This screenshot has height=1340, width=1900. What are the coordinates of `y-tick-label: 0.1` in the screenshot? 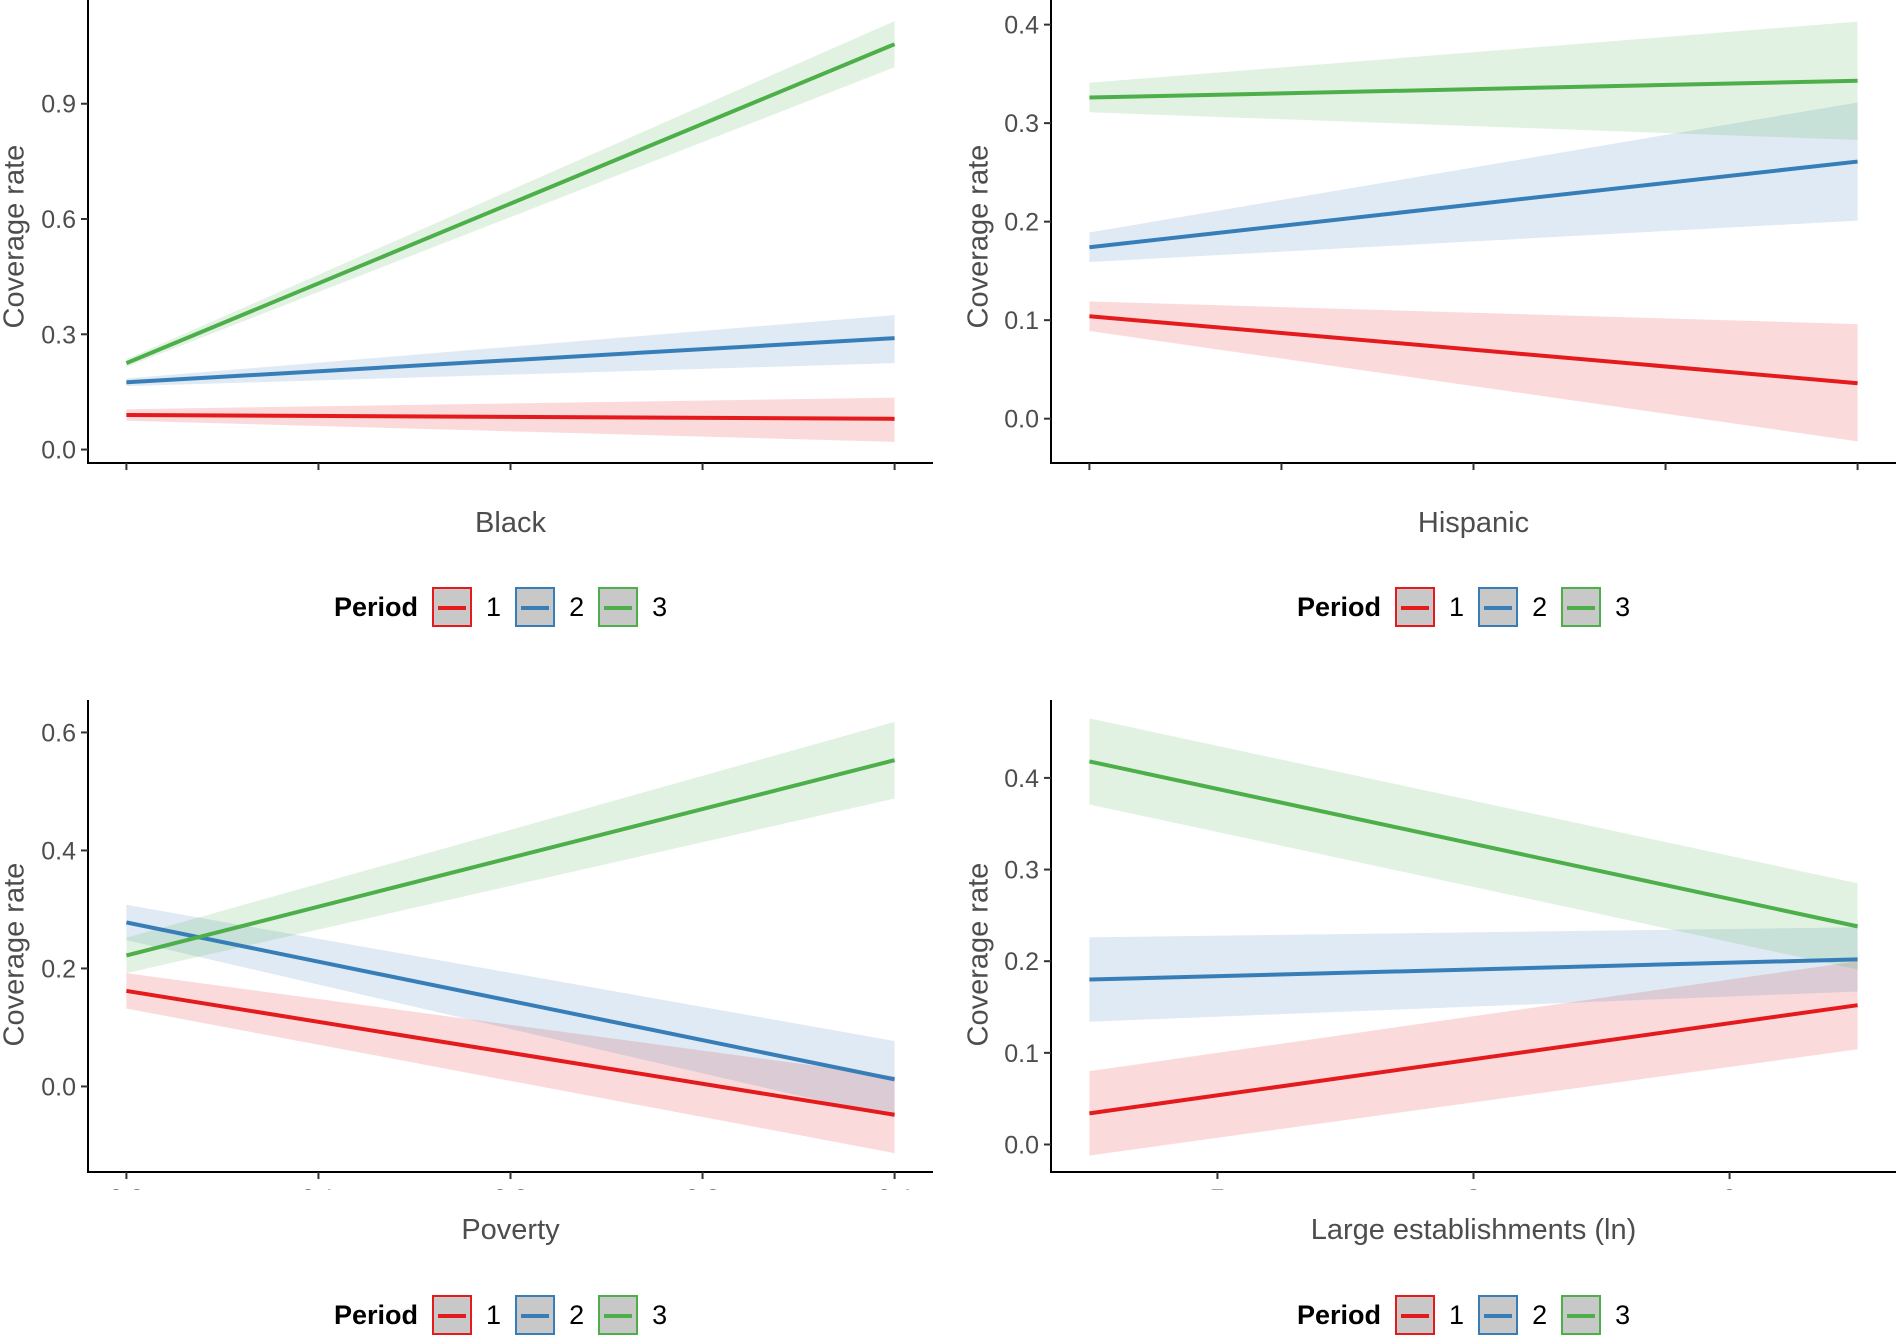 It's located at (1021, 321).